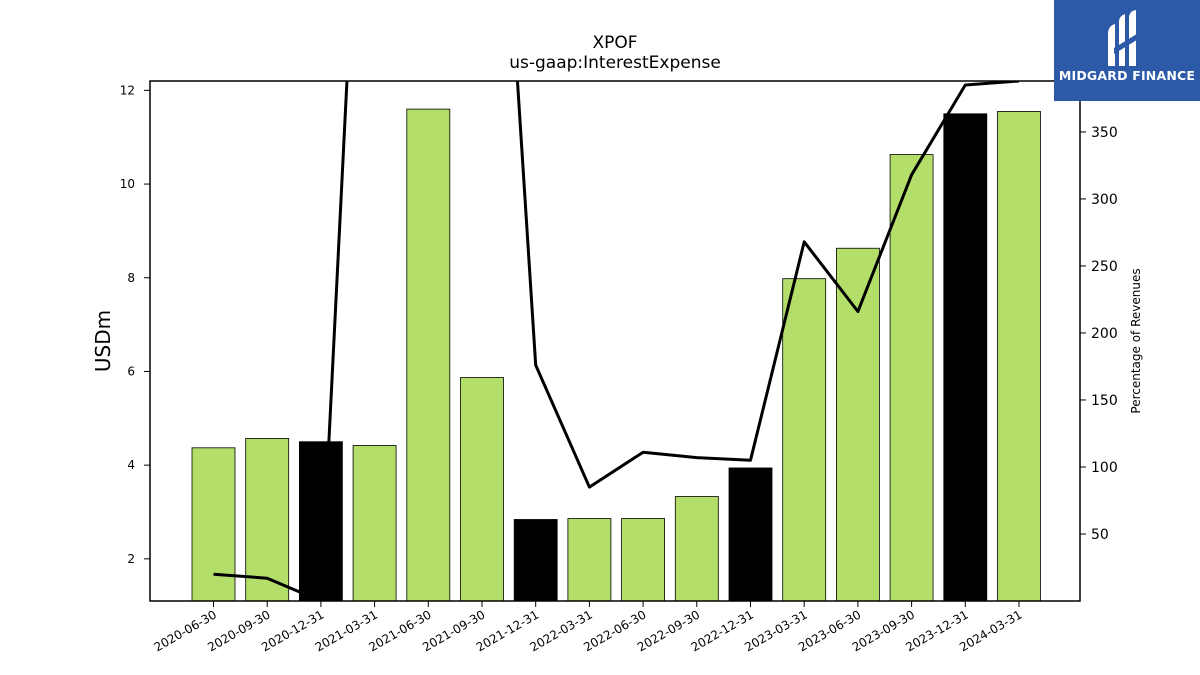 The width and height of the screenshot is (1200, 675). What do you see at coordinates (127, 184) in the screenshot?
I see `y-tick-label: 10` at bounding box center [127, 184].